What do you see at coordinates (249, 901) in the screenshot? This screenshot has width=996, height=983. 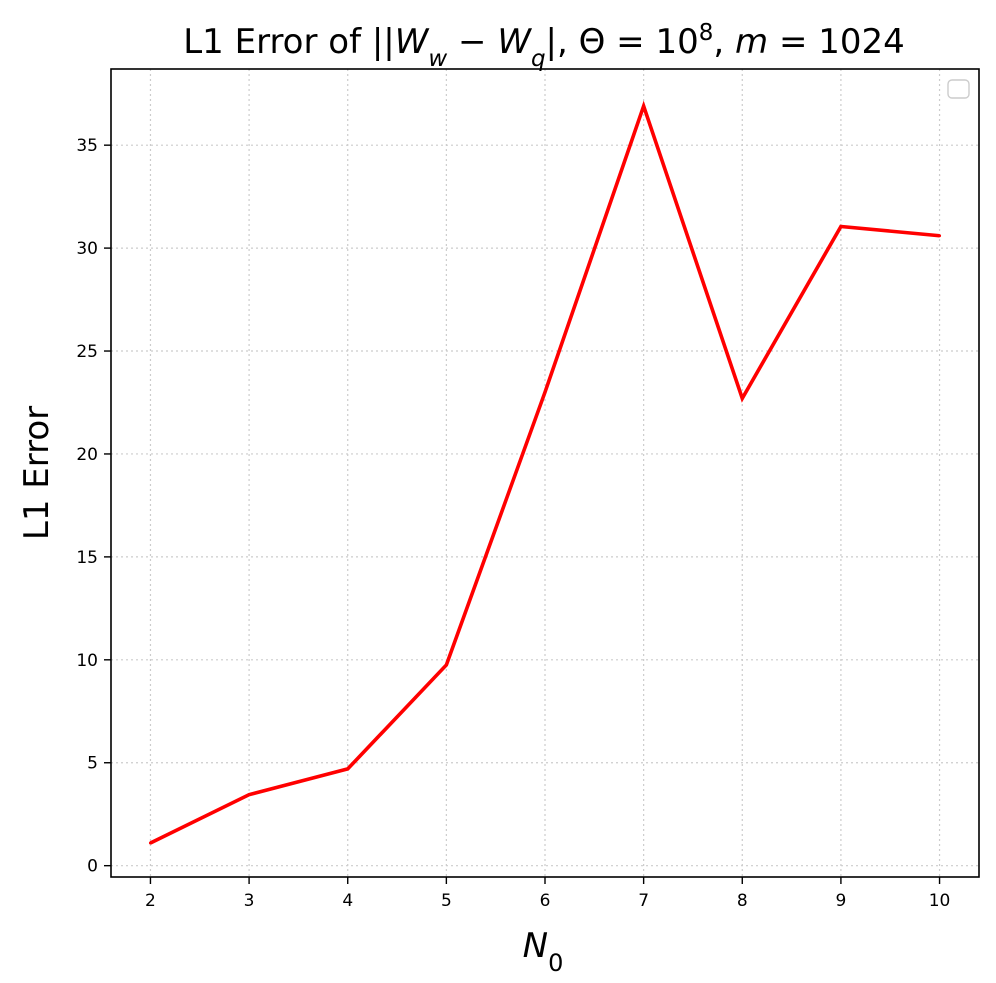 I see `x-tick-label: 3` at bounding box center [249, 901].